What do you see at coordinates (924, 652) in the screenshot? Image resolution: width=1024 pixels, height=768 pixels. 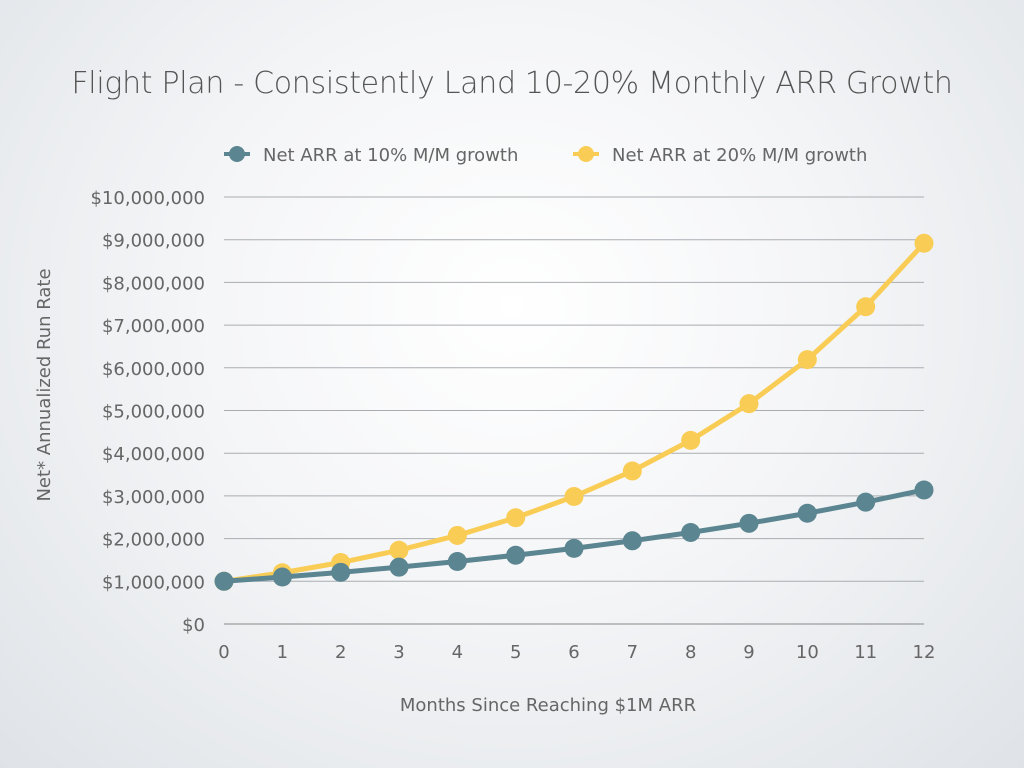 I see `x-tick-label: 12` at bounding box center [924, 652].